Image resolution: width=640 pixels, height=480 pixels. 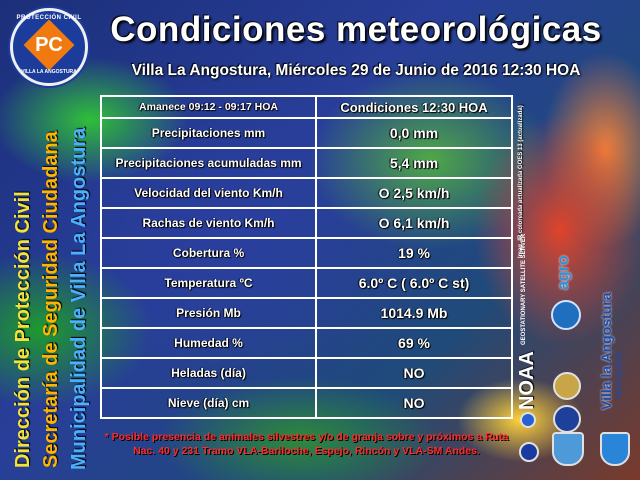 I want to click on noaa-logo: NOAA, so click(x=527, y=380).